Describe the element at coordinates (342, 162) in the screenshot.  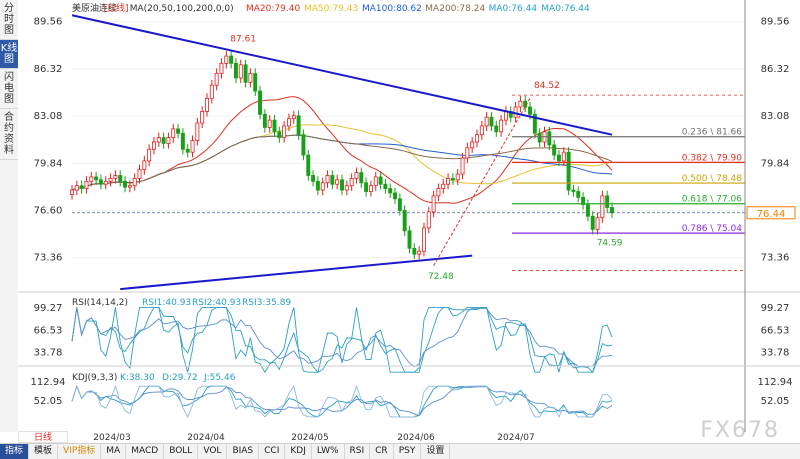
I see `ma200-line` at that location.